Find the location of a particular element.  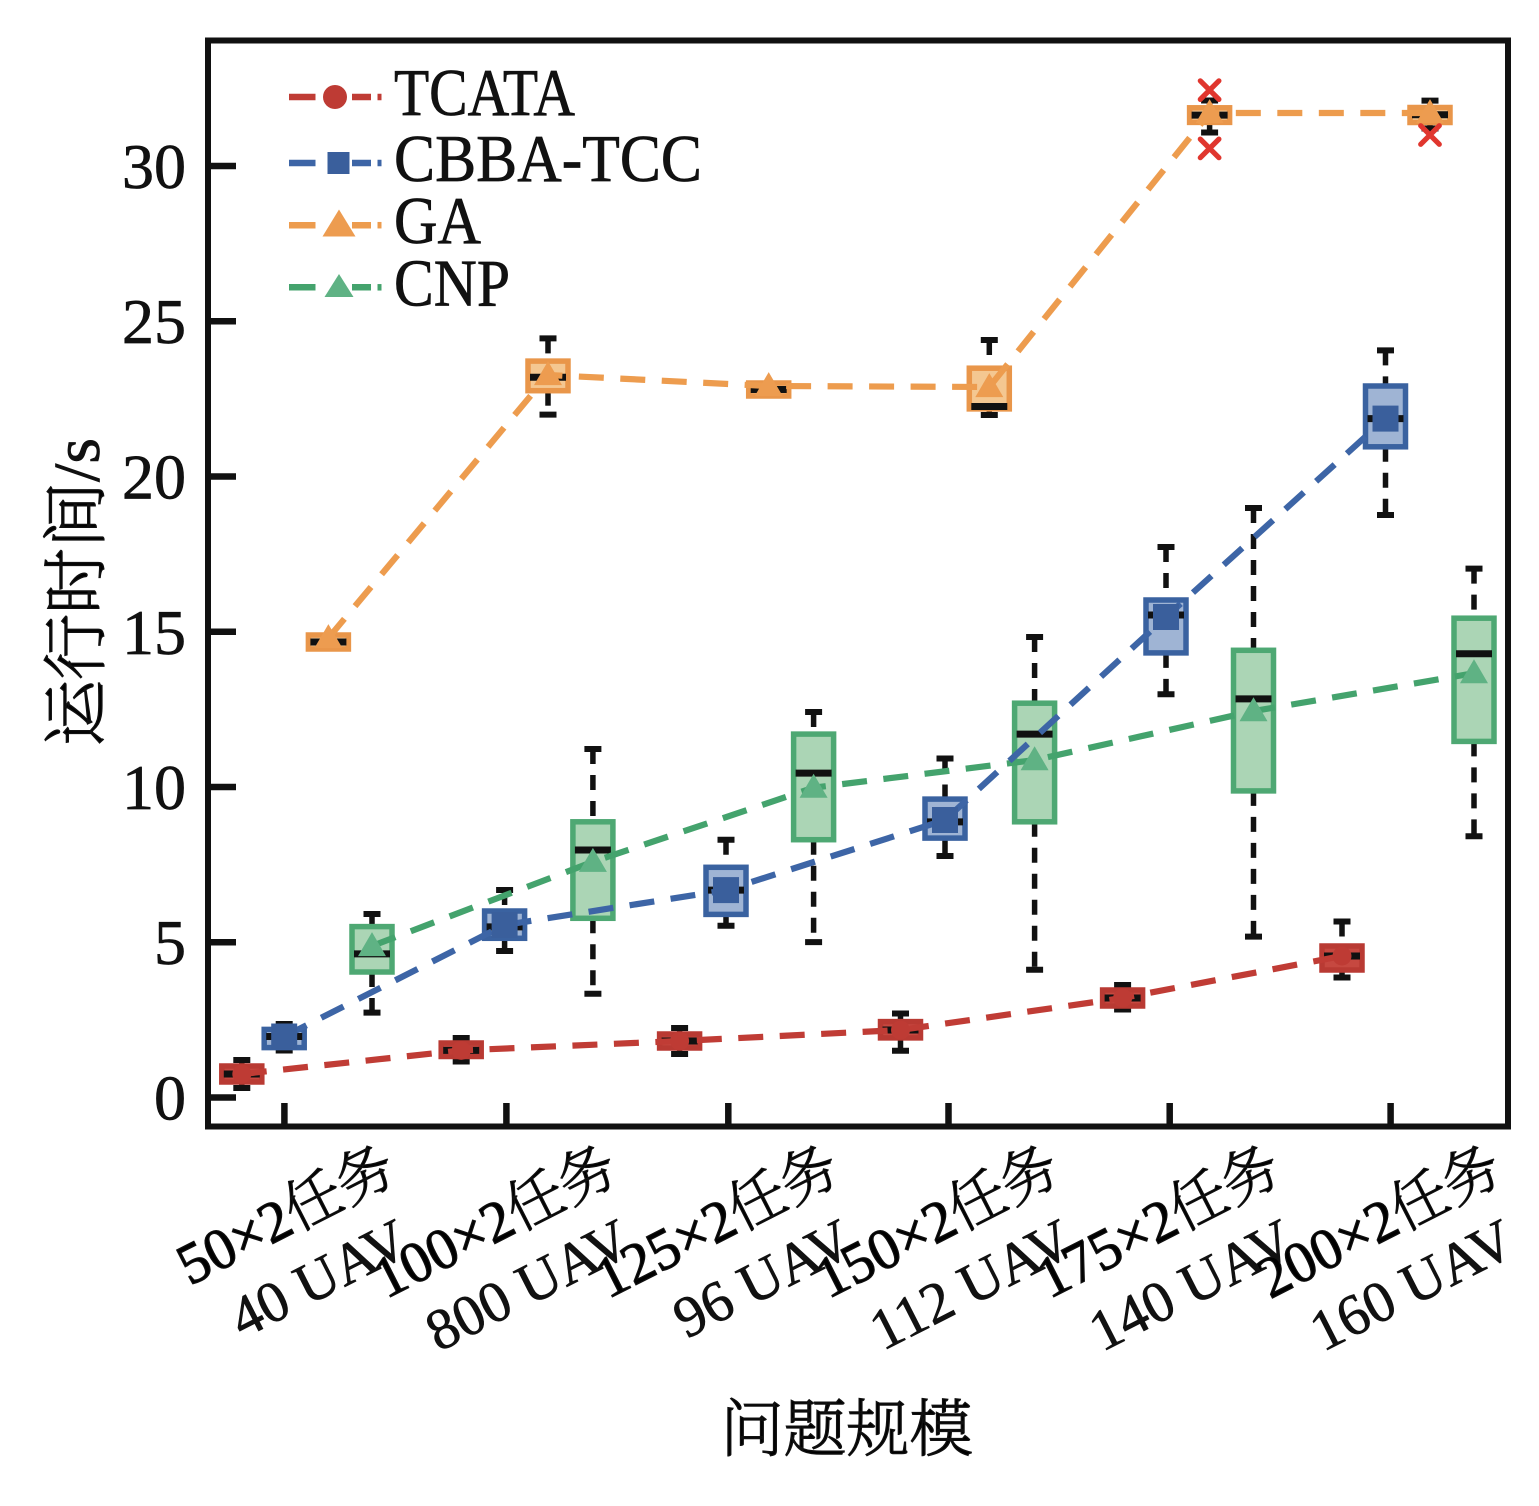

svg-text: CNP is located at coordinates (452, 283).